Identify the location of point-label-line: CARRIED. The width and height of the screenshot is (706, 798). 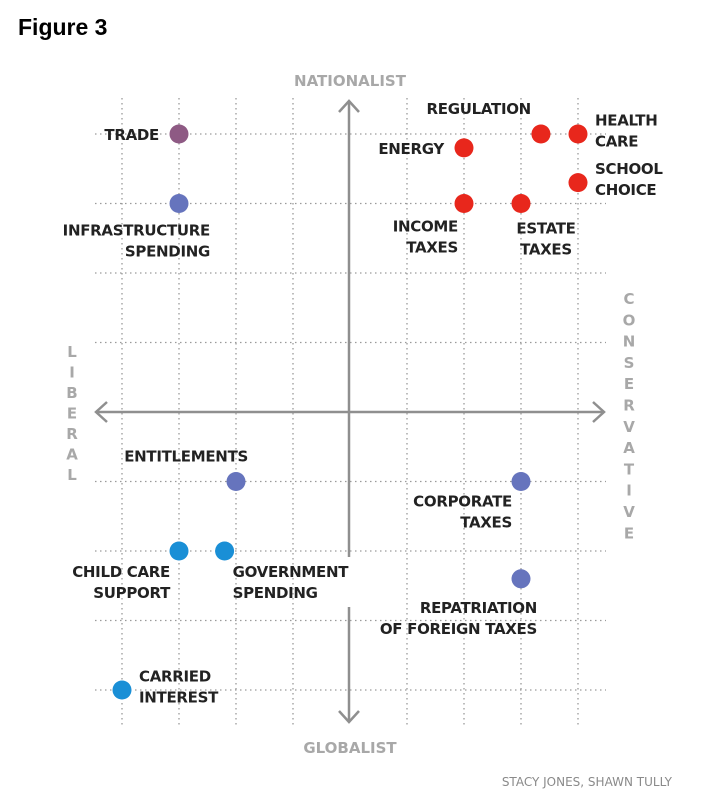
(175, 677).